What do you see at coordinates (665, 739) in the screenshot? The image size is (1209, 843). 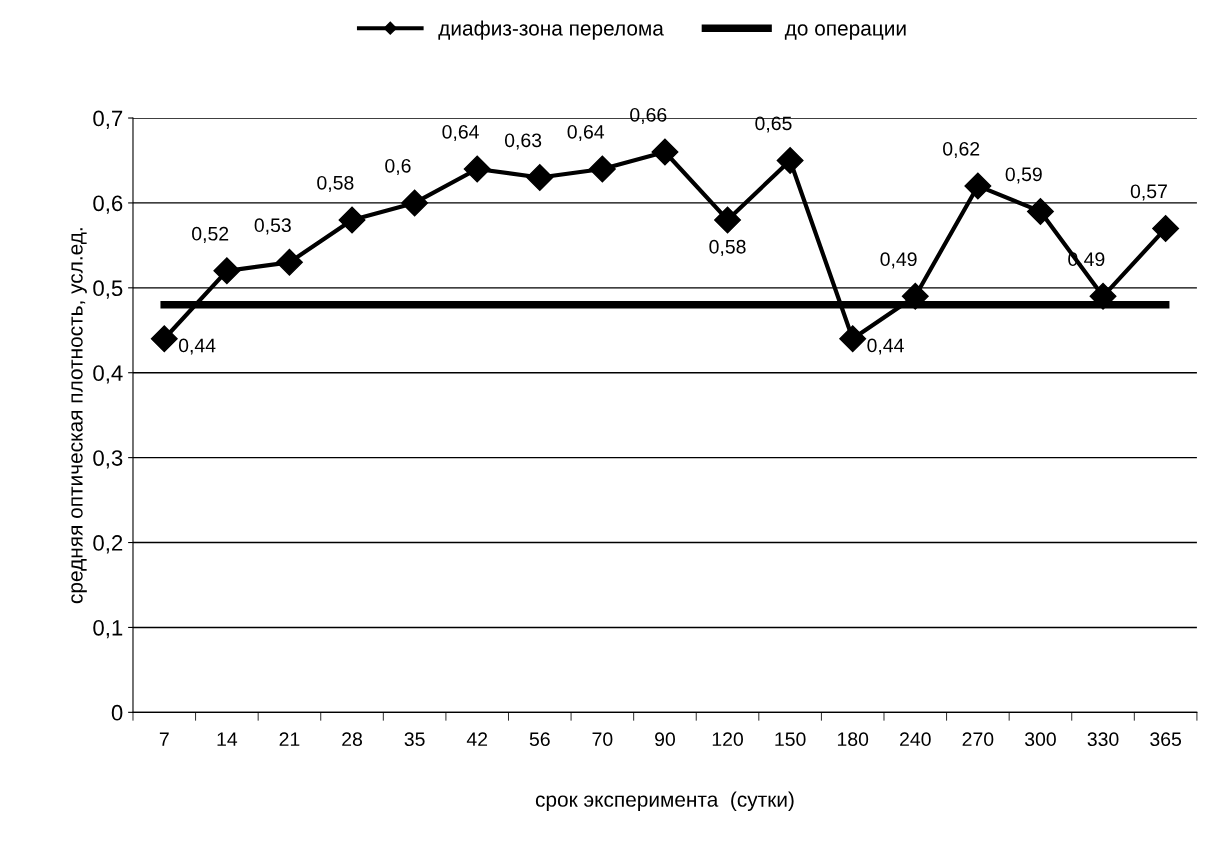 I see `x-tick-label: 90` at bounding box center [665, 739].